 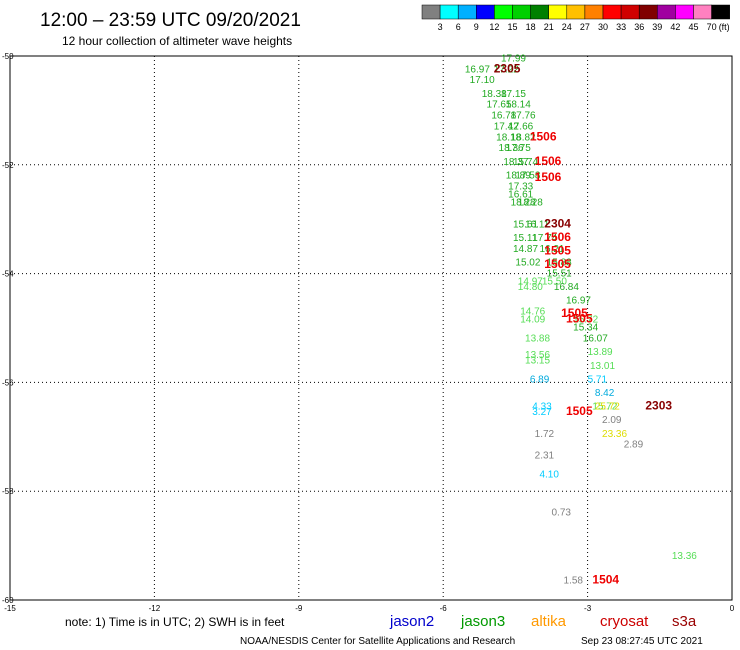 I want to click on wave-height-label: 18.36, so click(x=511, y=148).